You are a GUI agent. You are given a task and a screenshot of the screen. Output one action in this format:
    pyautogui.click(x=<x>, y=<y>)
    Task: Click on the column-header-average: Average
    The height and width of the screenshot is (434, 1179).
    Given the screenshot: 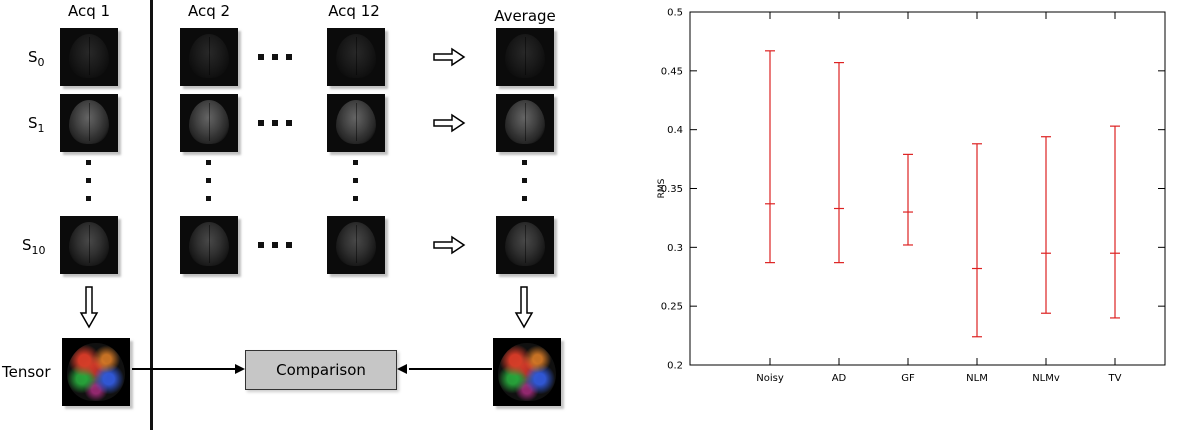 What is the action you would take?
    pyautogui.click(x=525, y=16)
    